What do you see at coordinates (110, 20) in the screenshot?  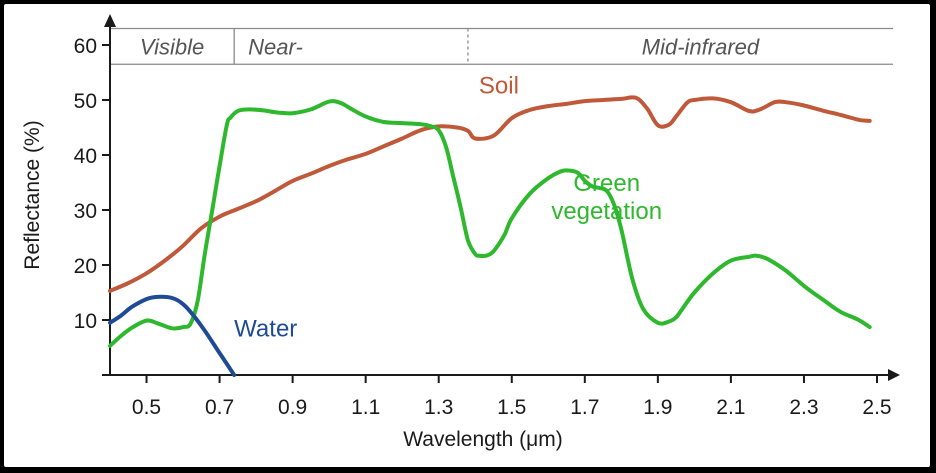 I see `y-axis-arrow` at bounding box center [110, 20].